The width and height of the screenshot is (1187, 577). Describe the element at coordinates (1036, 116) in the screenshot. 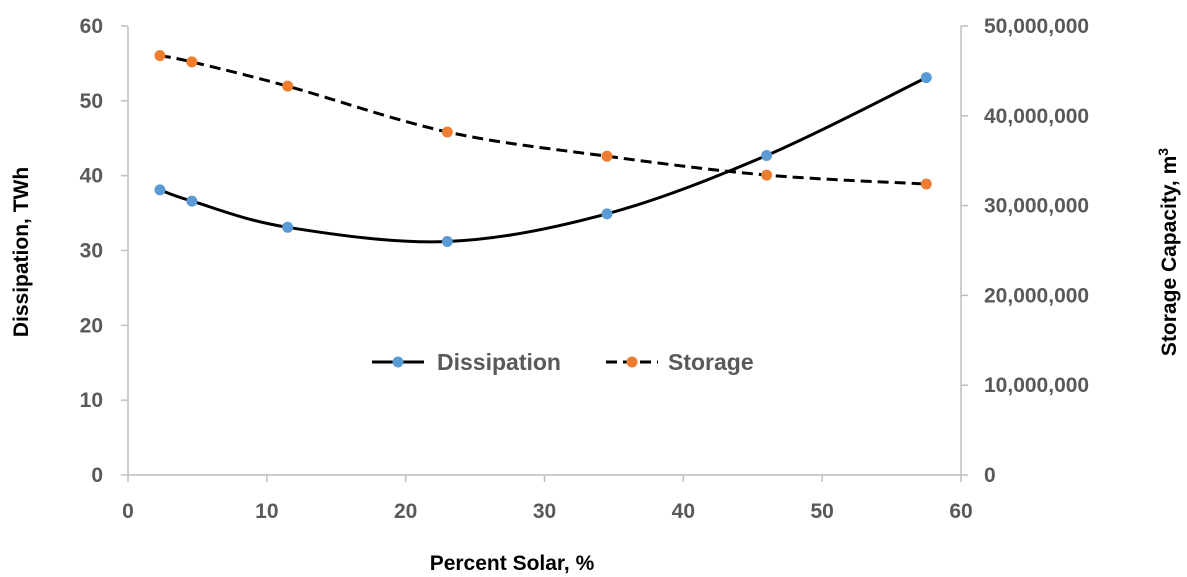

I see `y-right-tick-label: 40,000,000` at that location.